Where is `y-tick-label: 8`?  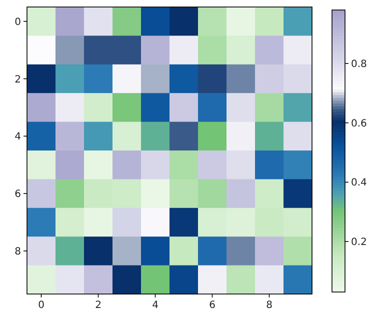 y-tick-label: 8 is located at coordinates (17, 252).